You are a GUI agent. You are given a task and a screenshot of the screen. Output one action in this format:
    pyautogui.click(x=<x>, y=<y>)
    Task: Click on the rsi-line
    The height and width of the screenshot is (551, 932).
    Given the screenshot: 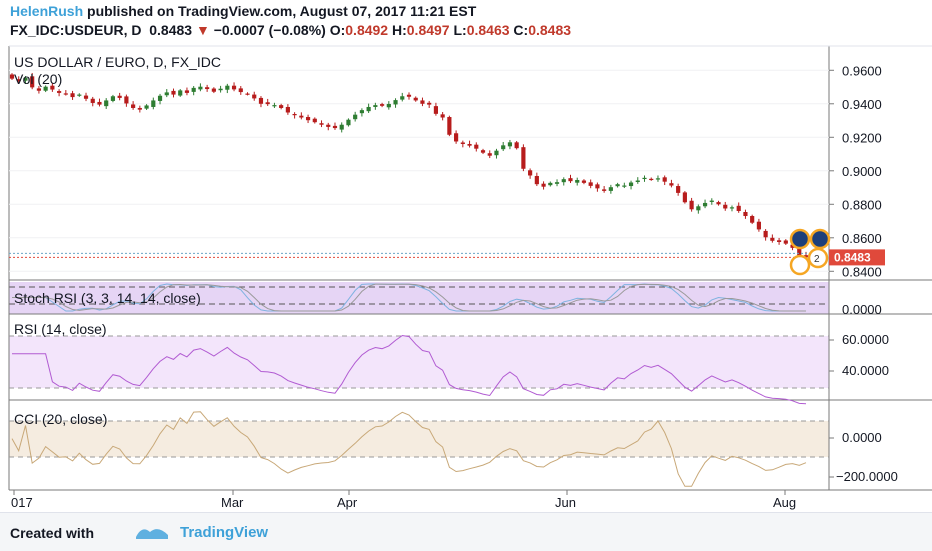 What is the action you would take?
    pyautogui.click(x=409, y=369)
    